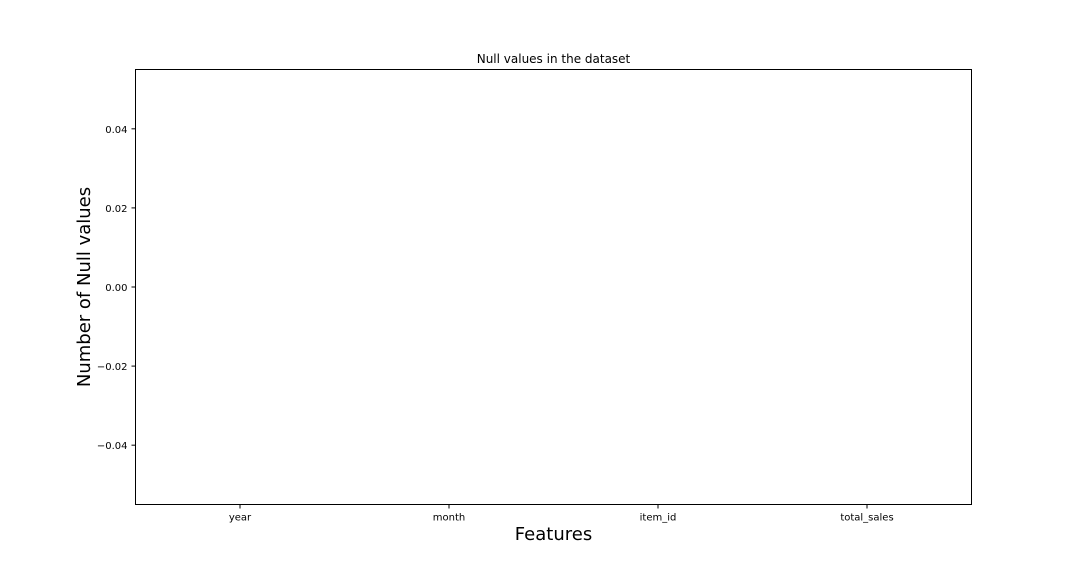 This screenshot has width=1080, height=576. What do you see at coordinates (449, 518) in the screenshot?
I see `x-tick-label: month` at bounding box center [449, 518].